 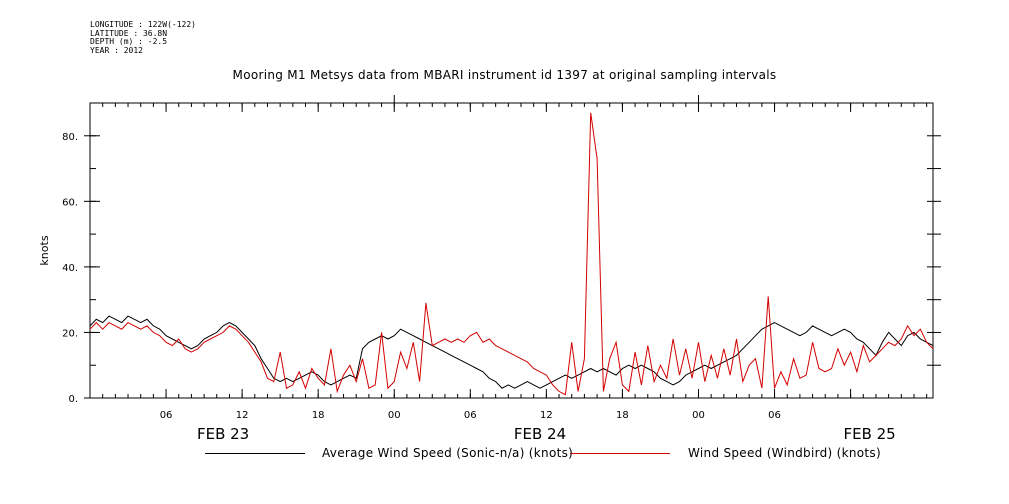 I want to click on legend-line-sonic, so click(x=255, y=453).